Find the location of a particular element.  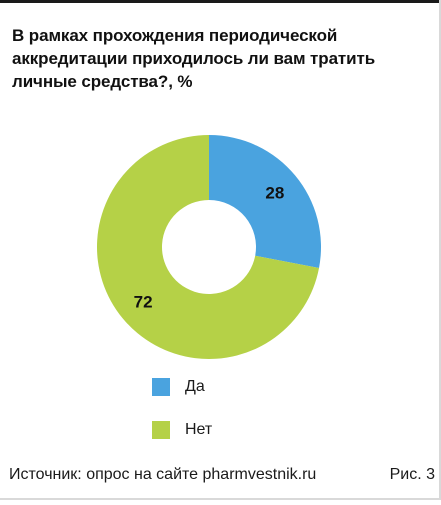

legend-swatch-no is located at coordinates (161, 430).